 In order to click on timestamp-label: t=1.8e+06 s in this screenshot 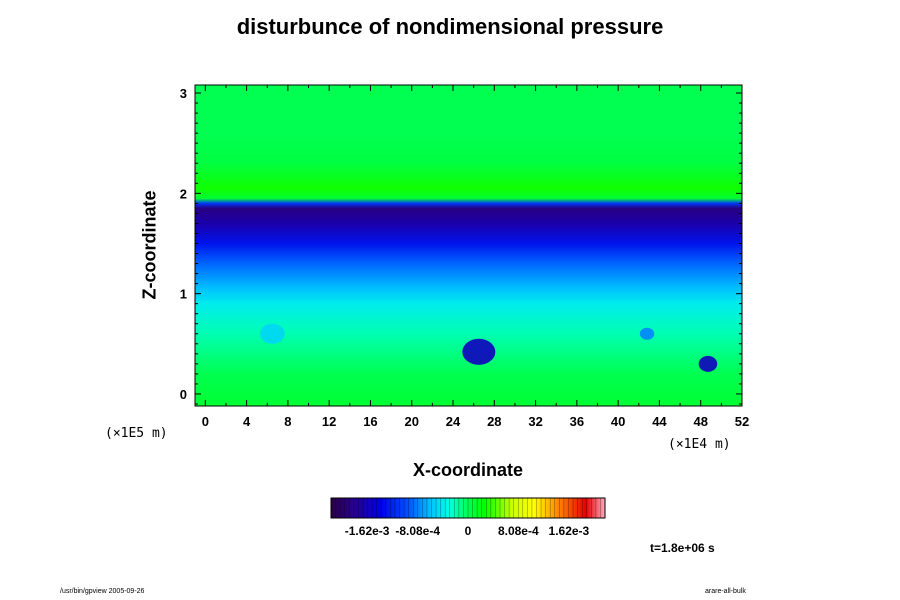, I will do `click(682, 548)`.